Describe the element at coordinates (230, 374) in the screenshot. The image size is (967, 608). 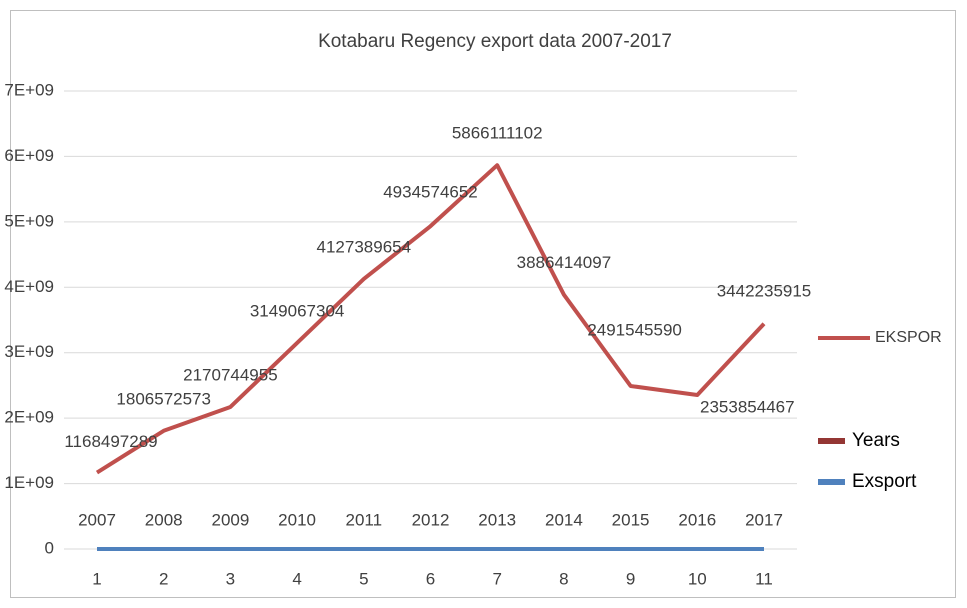
I see `data-label: 2170744955` at that location.